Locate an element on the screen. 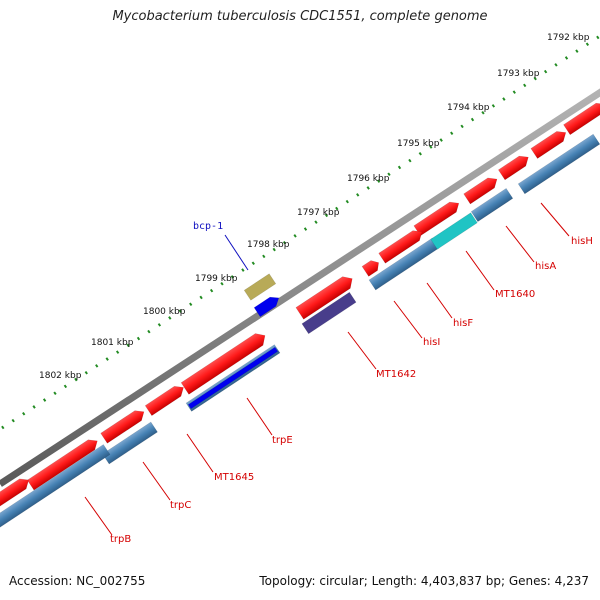 The width and height of the screenshot is (600, 600). ruler-label: 1797 kbp is located at coordinates (318, 213).